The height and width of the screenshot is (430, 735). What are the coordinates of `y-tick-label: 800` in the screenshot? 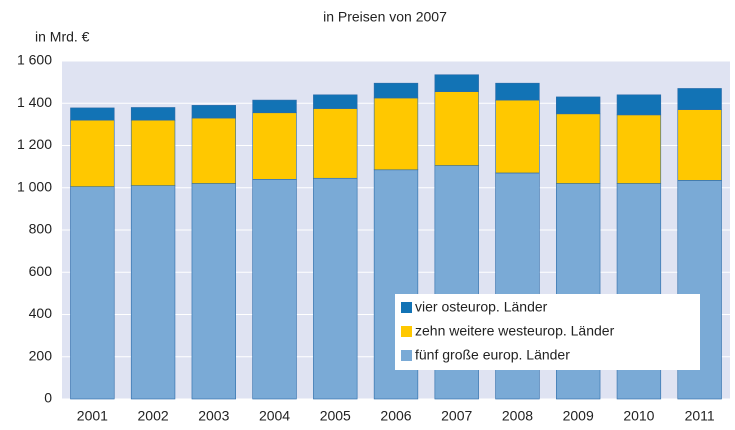 It's located at (41, 229).